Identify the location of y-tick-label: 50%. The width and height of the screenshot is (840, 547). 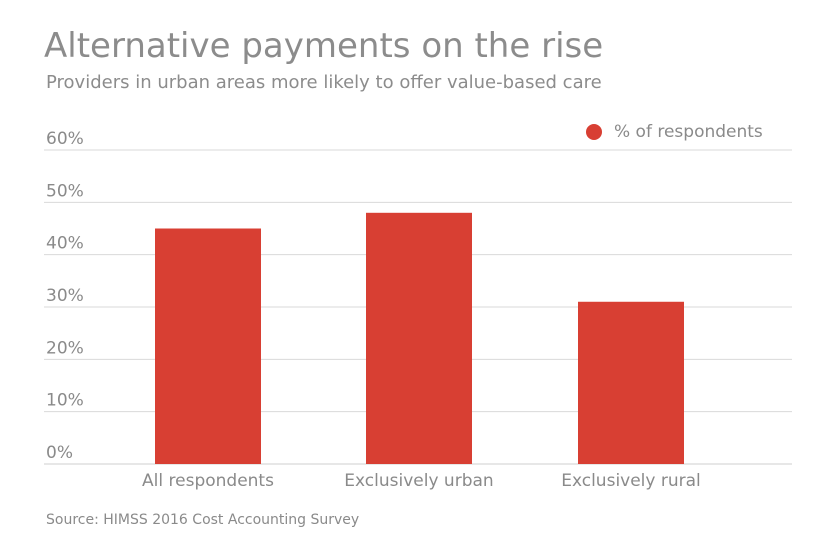
(65, 191).